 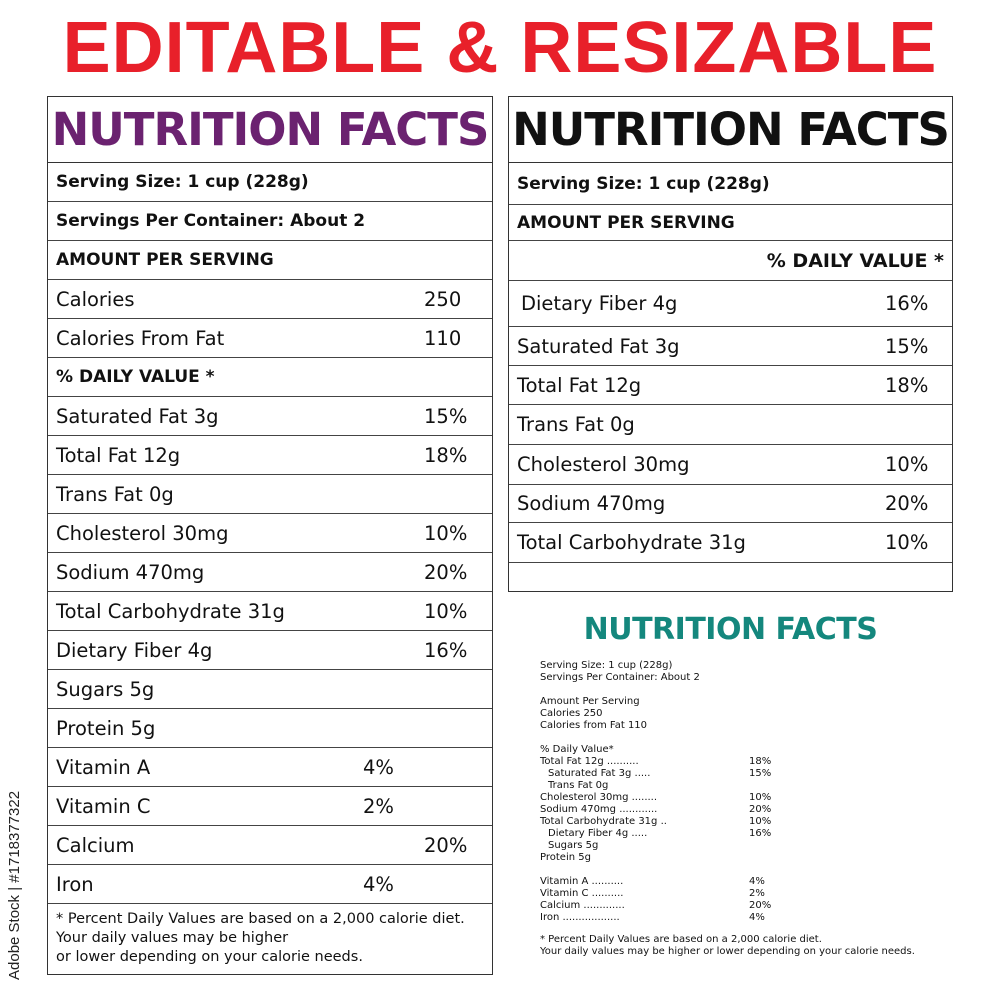 What do you see at coordinates (95, 845) in the screenshot?
I see `row-label: Calcium` at bounding box center [95, 845].